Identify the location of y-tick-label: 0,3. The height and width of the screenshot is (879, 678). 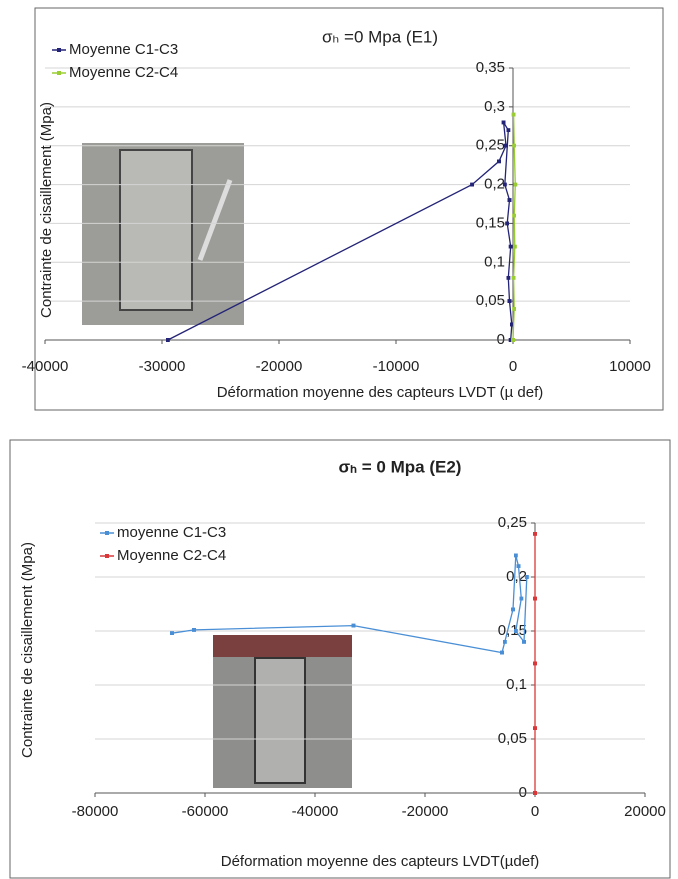
(494, 106).